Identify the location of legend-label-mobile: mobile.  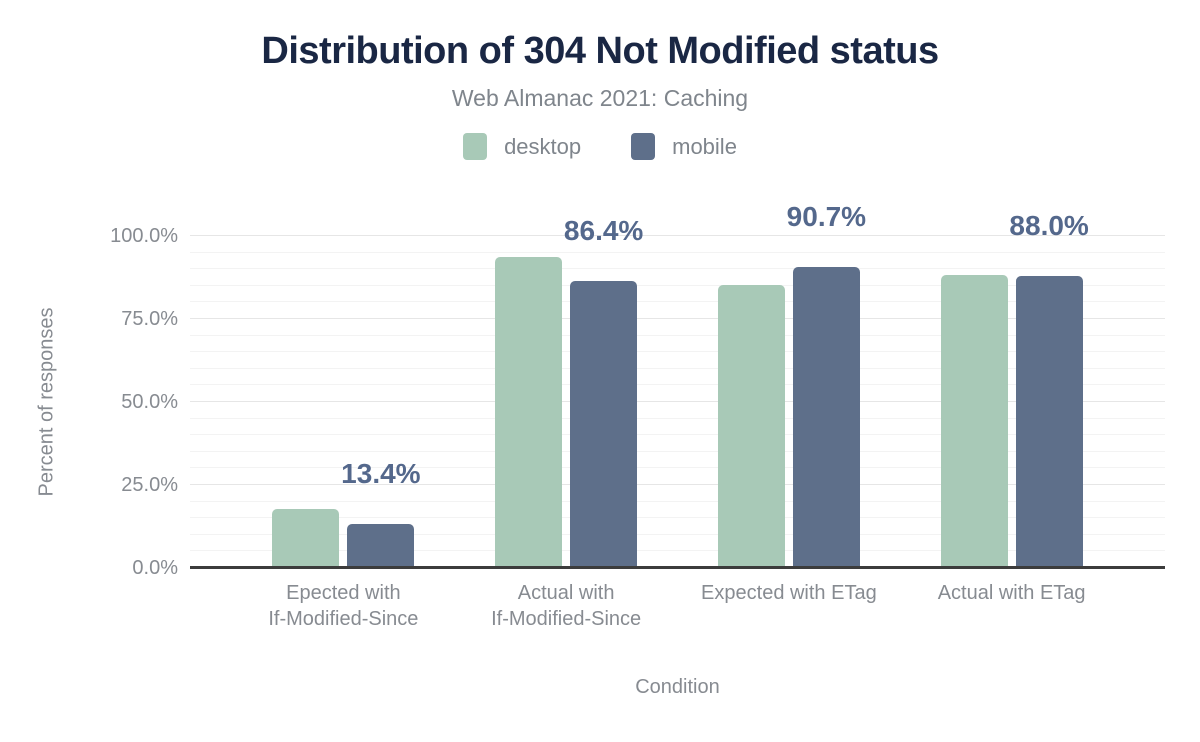
(704, 146).